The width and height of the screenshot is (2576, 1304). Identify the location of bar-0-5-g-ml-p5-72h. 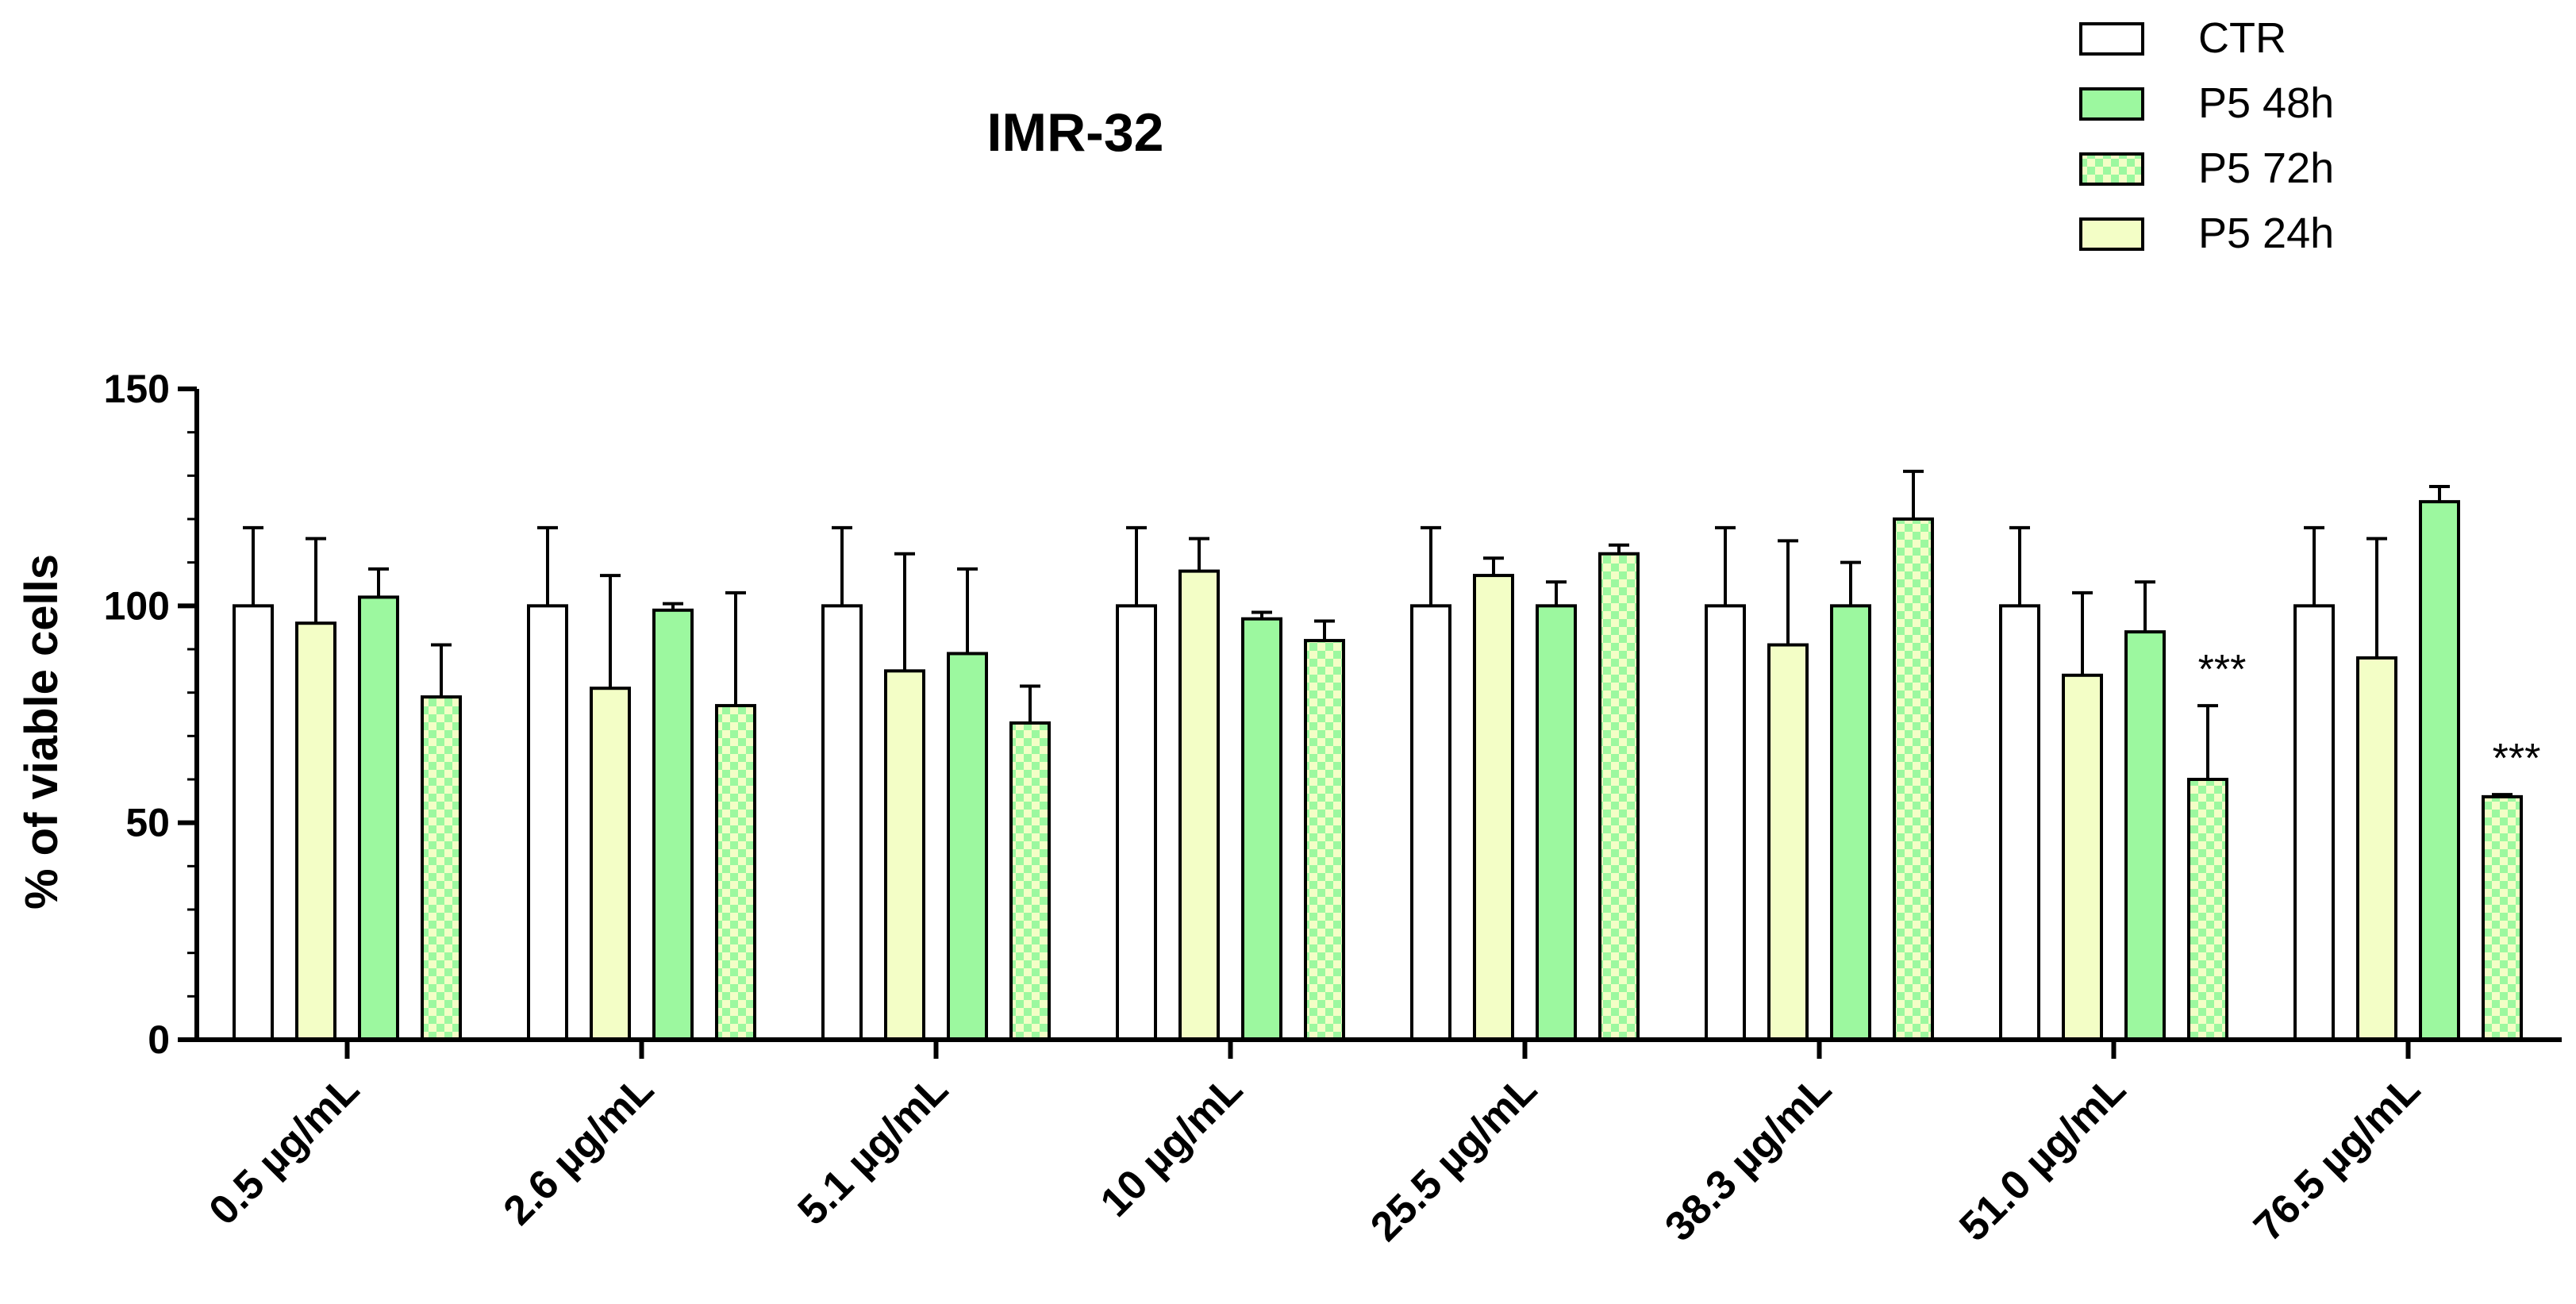
(441, 868).